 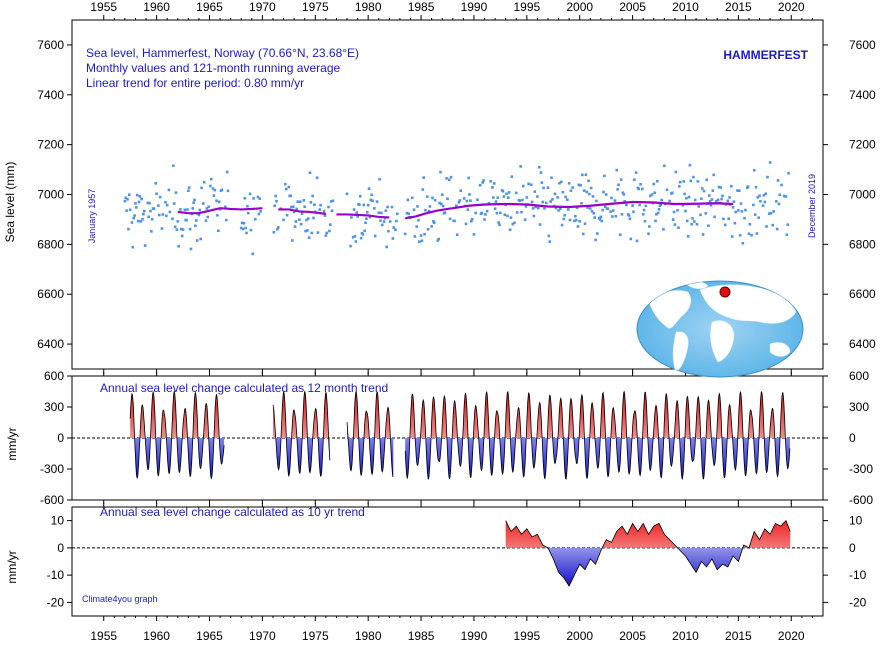 I want to click on y-tick-label-right: 6600, so click(x=862, y=294).